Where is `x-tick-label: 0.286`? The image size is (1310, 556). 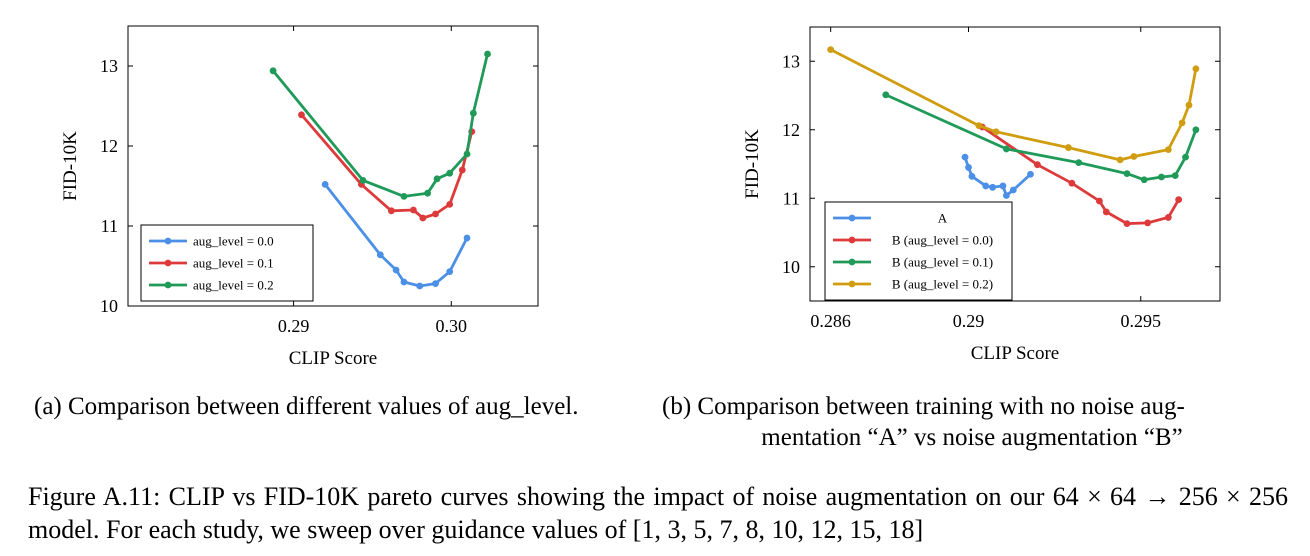
x-tick-label: 0.286 is located at coordinates (830, 321).